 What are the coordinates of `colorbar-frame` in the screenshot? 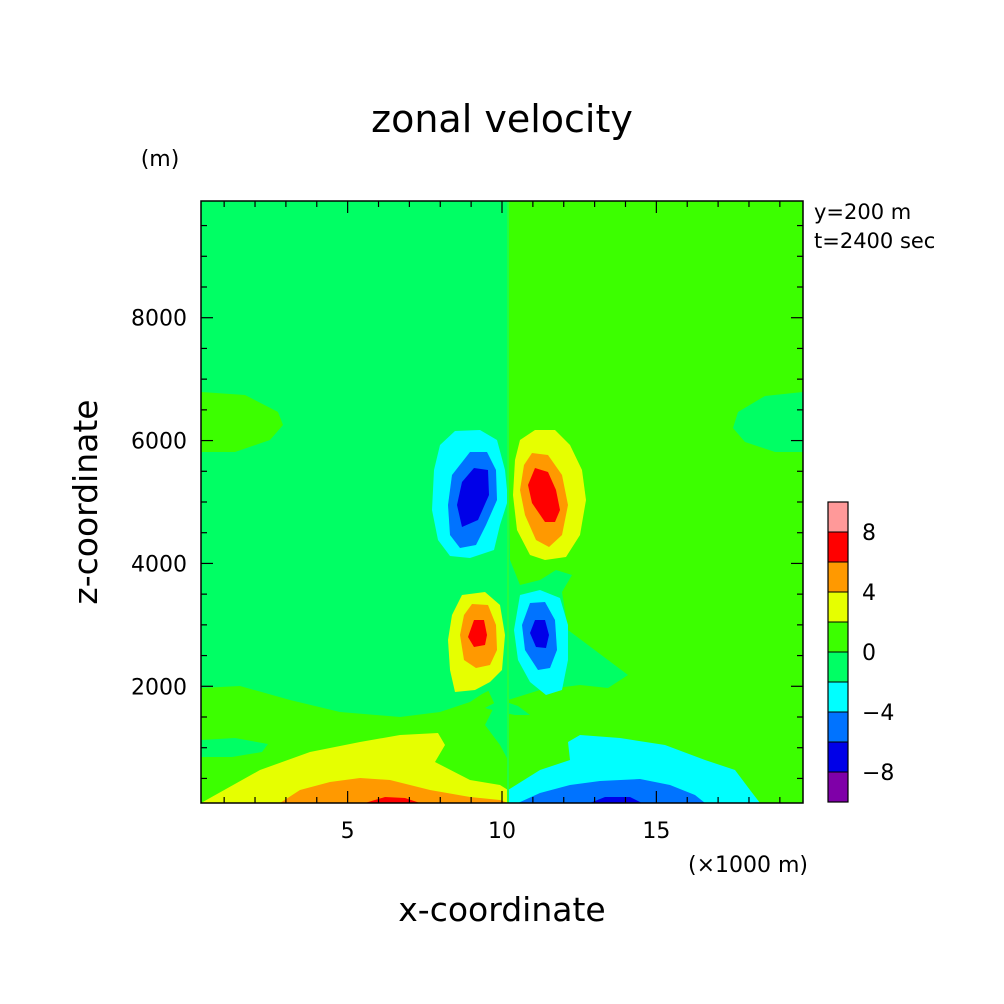 It's located at (838, 652).